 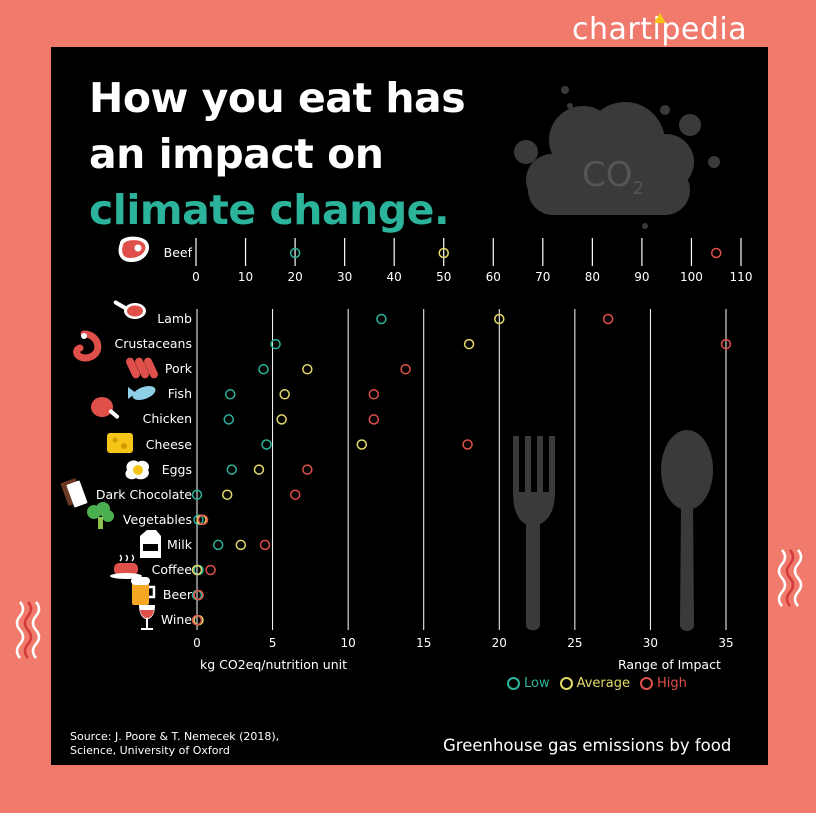 What do you see at coordinates (543, 277) in the screenshot?
I see `beef-tick-label-70: 70` at bounding box center [543, 277].